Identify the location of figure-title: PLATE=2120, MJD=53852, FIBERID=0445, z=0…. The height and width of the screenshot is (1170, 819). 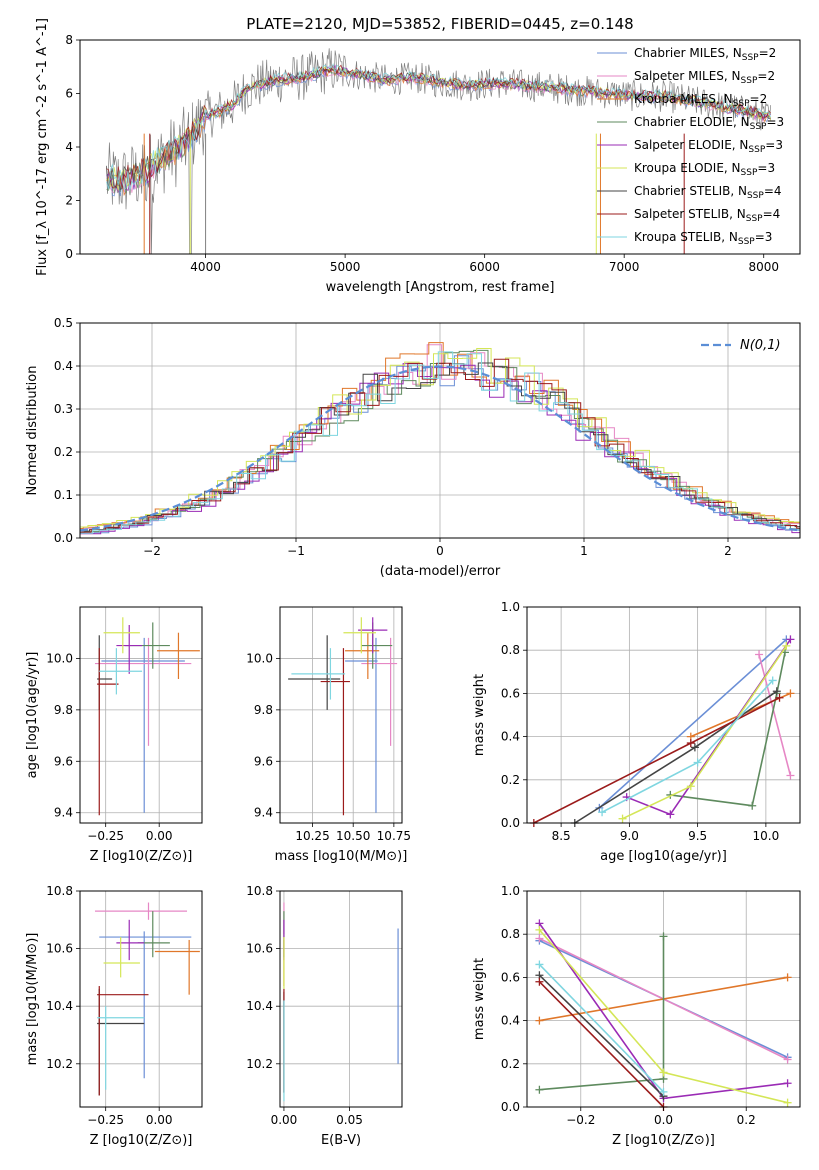
(439, 24).